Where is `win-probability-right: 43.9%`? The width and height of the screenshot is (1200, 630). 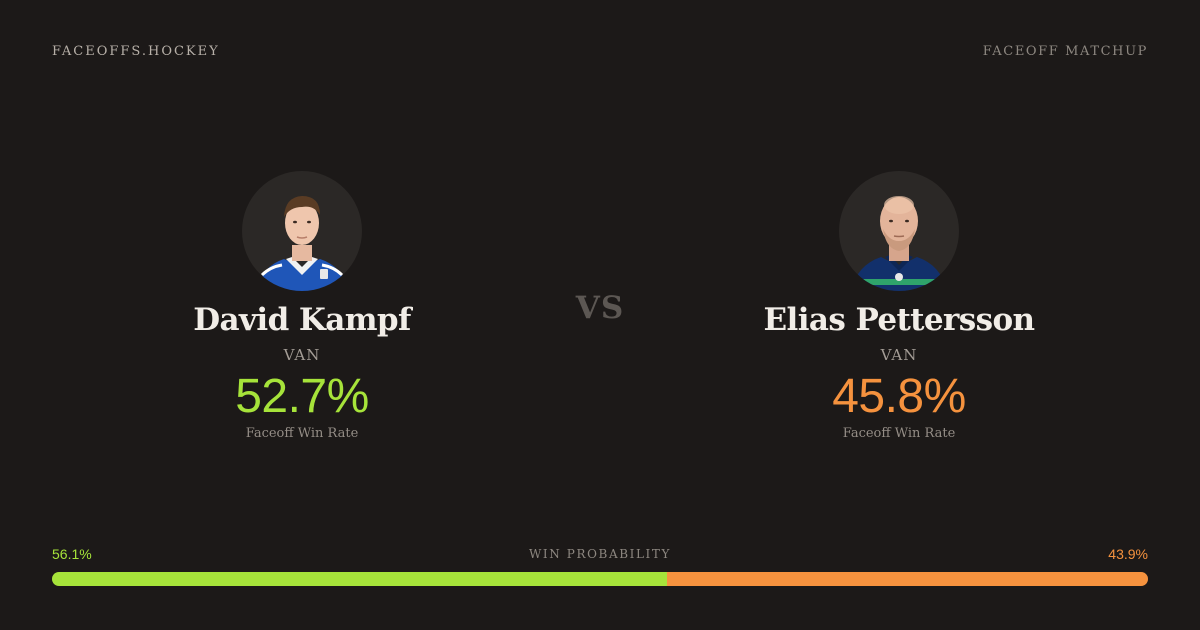
win-probability-right: 43.9% is located at coordinates (1128, 554).